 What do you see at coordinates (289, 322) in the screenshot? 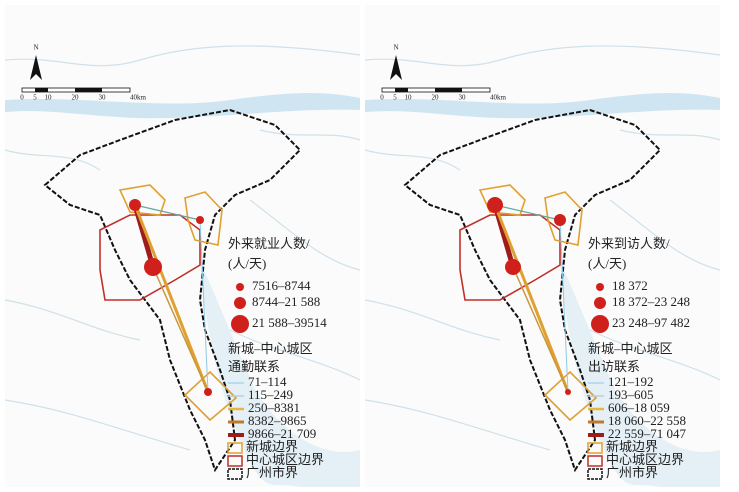
I see `legend-label: 21 588–39514` at bounding box center [289, 322].